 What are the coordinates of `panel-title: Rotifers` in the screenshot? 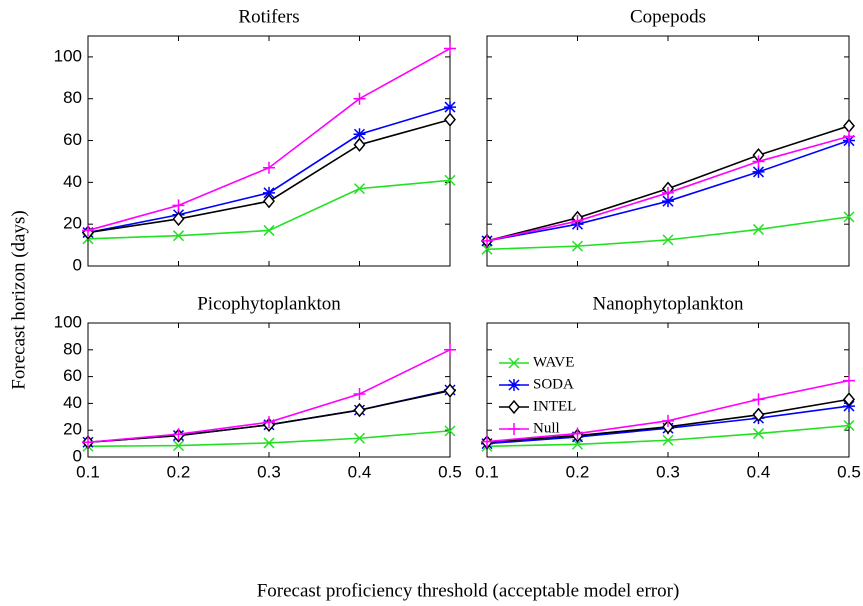 It's located at (268, 16).